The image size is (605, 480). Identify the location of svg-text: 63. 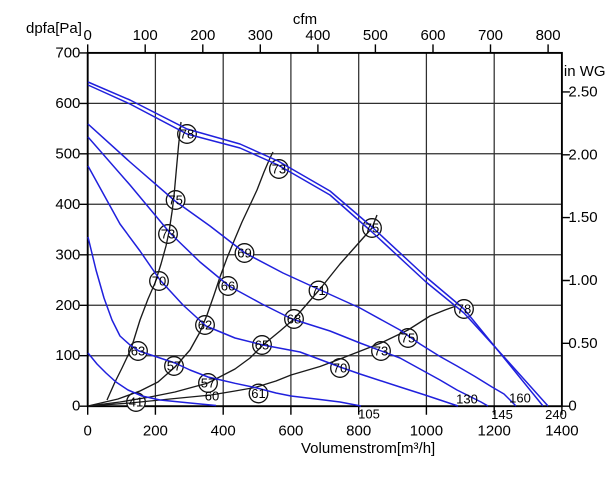
(138, 351).